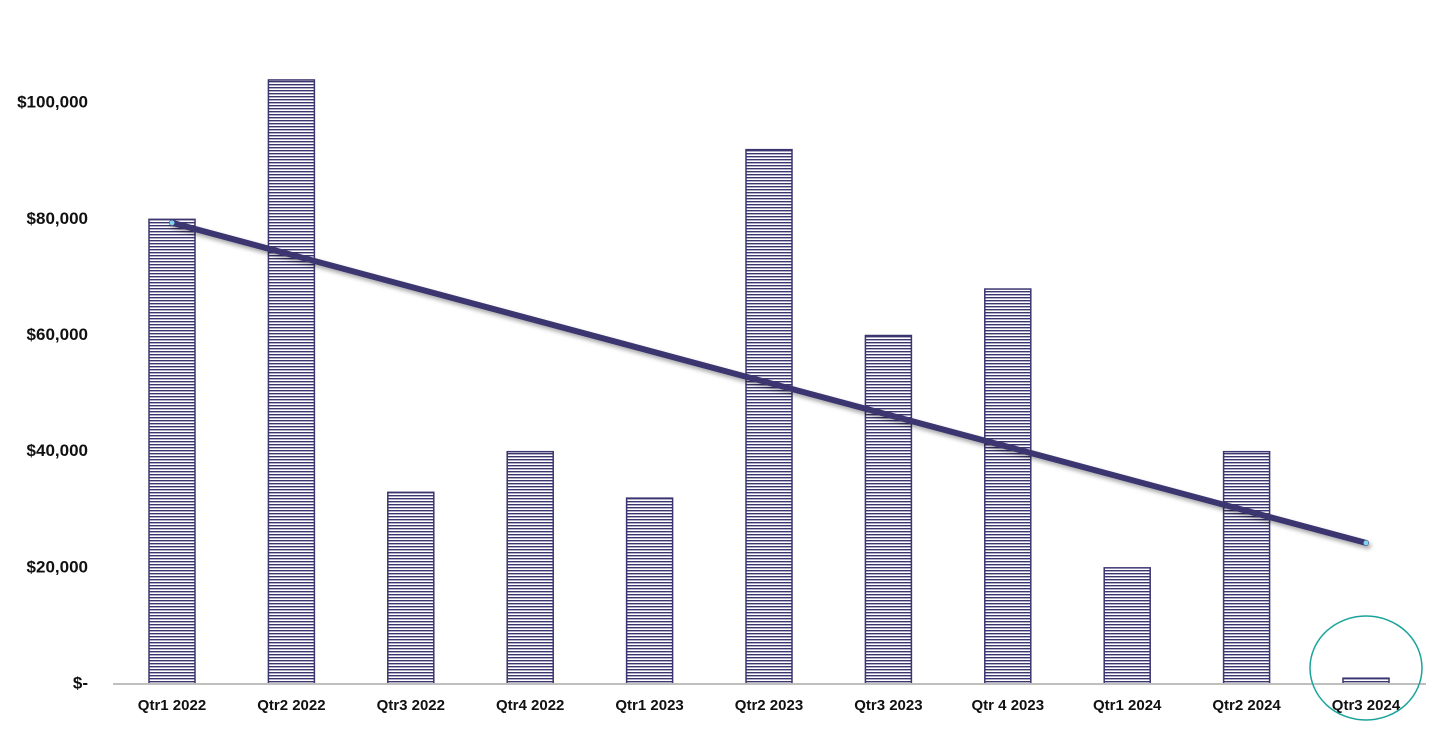  I want to click on y-tick-label: $80,000, so click(57, 218).